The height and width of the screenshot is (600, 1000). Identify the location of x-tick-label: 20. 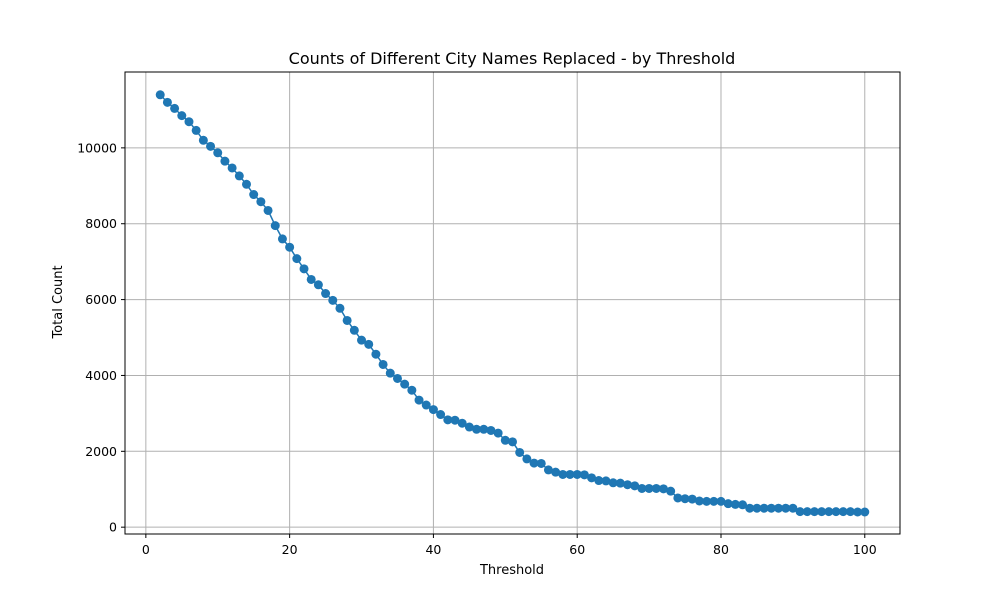
(290, 549).